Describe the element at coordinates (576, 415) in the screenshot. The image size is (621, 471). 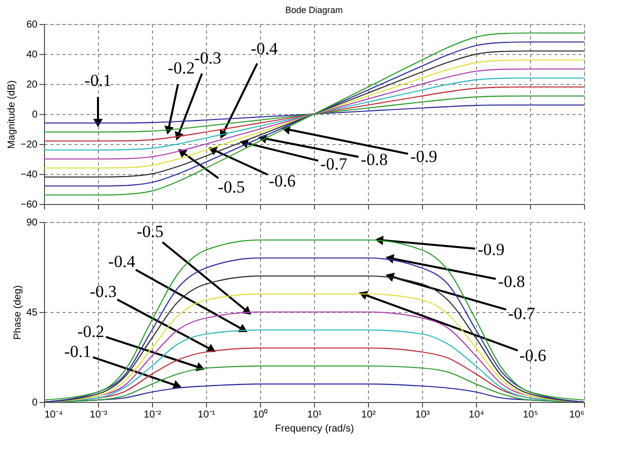
I see `x-tick-label: 10⁶` at that location.